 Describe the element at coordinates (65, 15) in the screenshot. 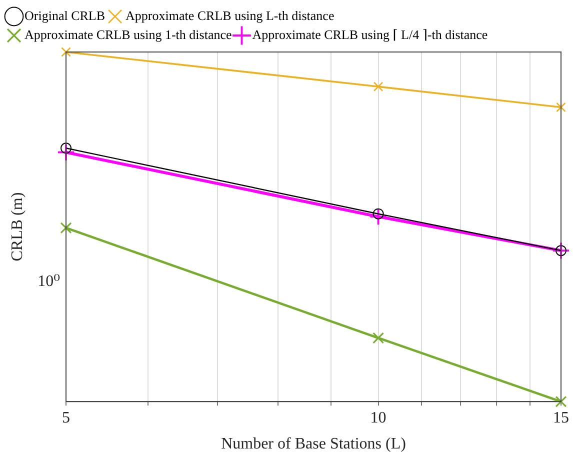

I see `legend-label: Original CRLB` at that location.